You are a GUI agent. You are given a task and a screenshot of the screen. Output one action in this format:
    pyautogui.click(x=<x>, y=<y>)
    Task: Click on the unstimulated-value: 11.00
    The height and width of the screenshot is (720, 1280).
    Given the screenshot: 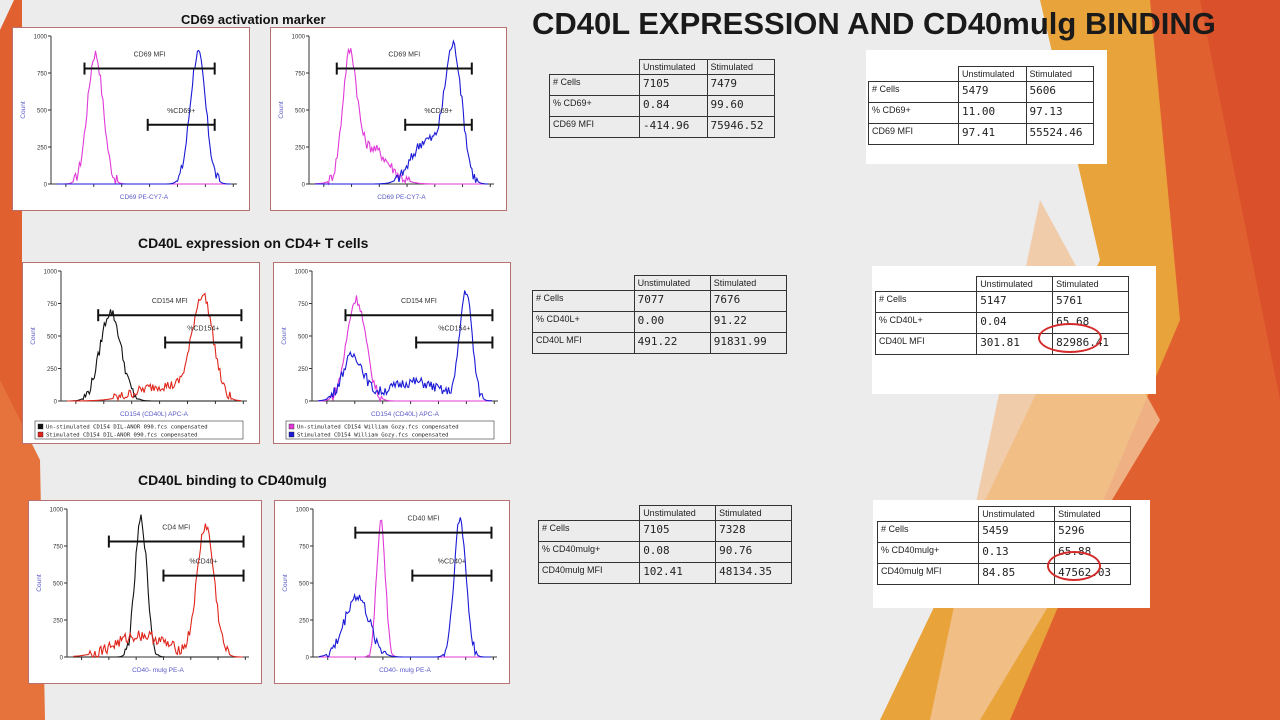 What is the action you would take?
    pyautogui.click(x=992, y=113)
    